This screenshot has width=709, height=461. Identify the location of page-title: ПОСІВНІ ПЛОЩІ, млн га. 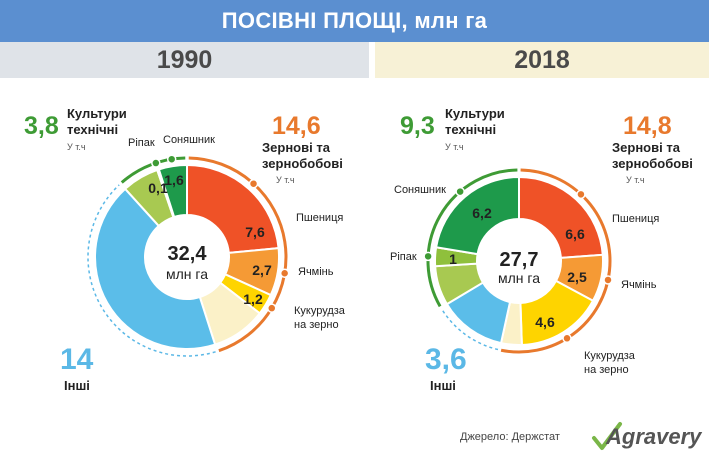
(354, 20).